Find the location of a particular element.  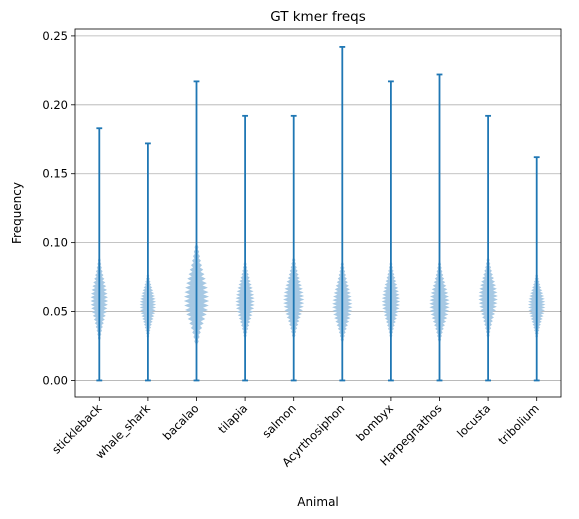

y-tick-label: 0.05 is located at coordinates (55, 312).